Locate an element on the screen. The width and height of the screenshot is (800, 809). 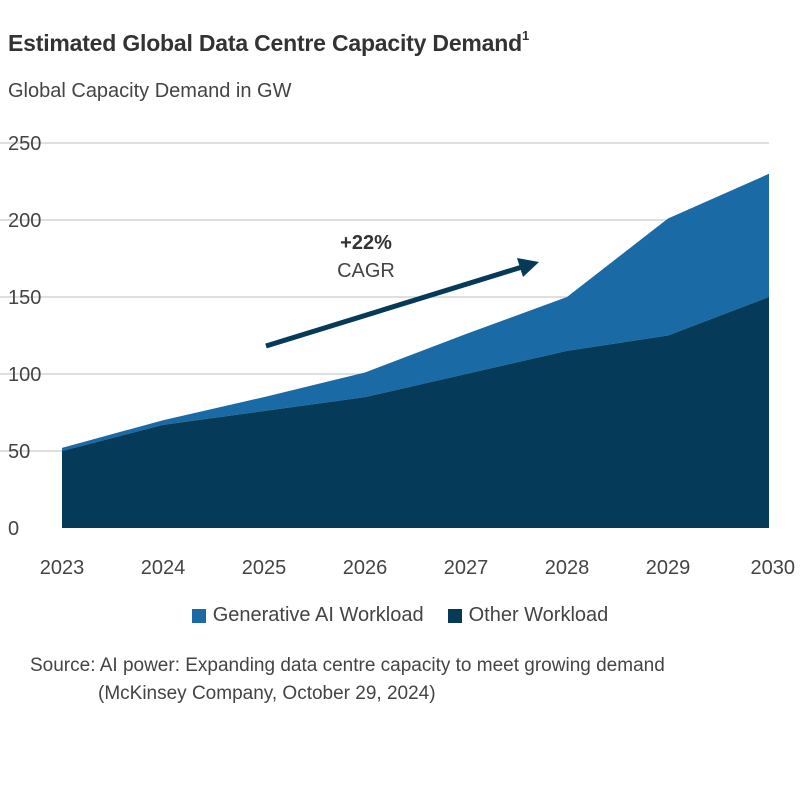
source-line-2: (McKinsey Company, October 29, 2024) is located at coordinates (267, 693).